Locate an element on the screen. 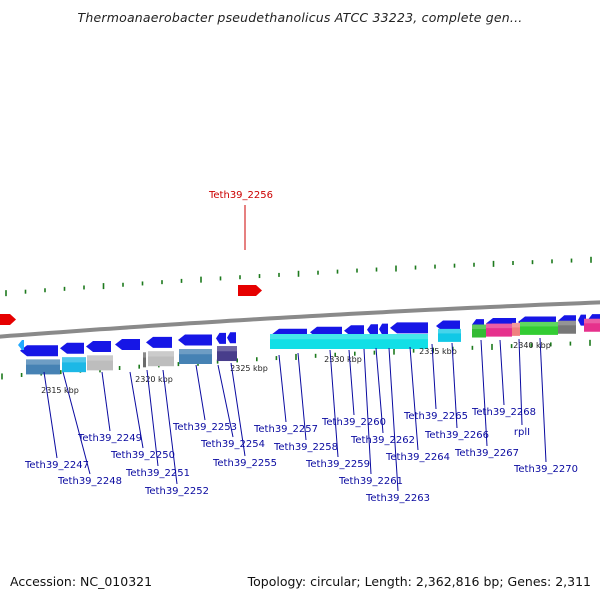 This screenshot has height=600, width=600. gene-label-teth39-2252: Teth39_2252 is located at coordinates (176, 491).